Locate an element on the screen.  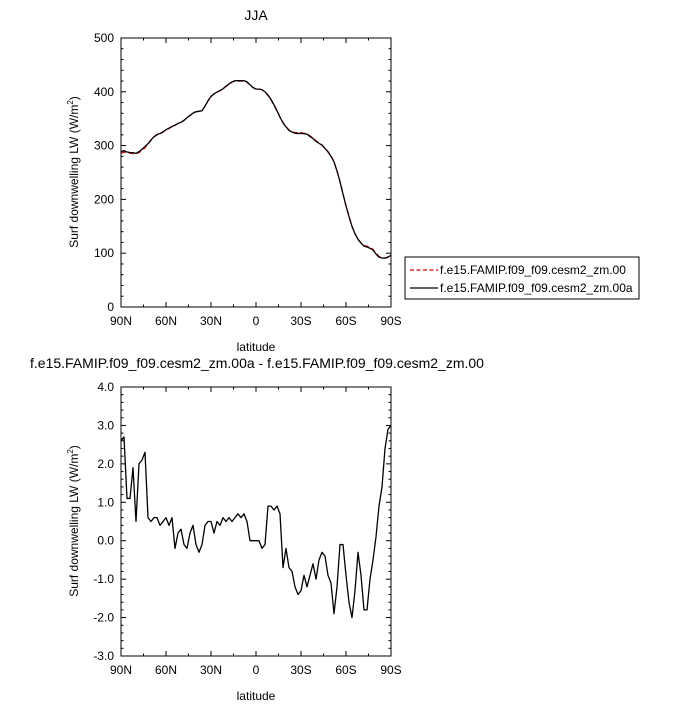
bottom-y-tick-label: 0.0 is located at coordinates (105, 541).